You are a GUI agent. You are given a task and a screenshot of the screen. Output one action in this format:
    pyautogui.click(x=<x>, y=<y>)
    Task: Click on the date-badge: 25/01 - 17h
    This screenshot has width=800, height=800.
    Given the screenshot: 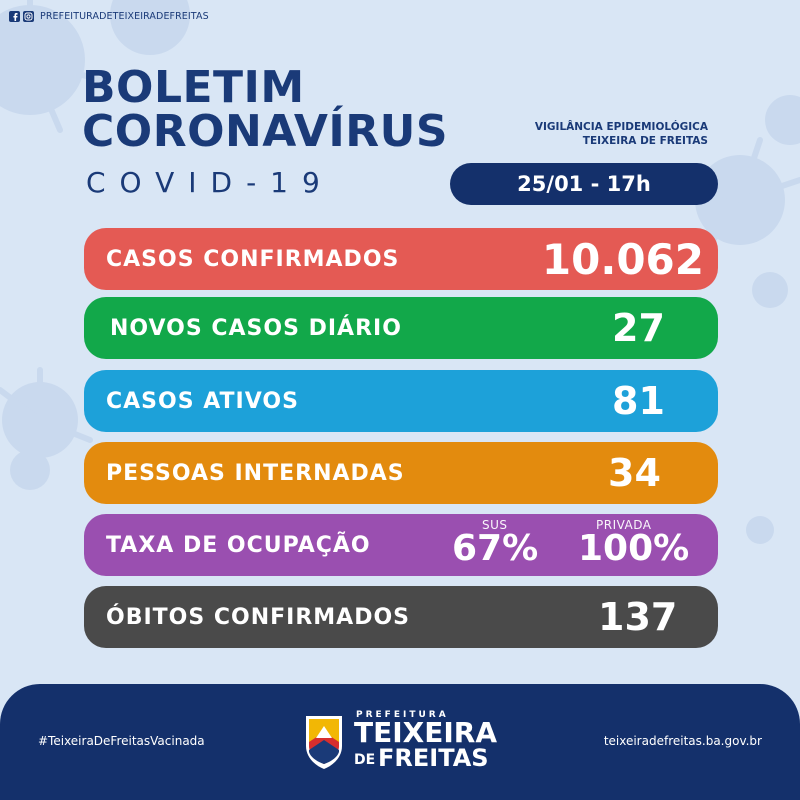 What is the action you would take?
    pyautogui.click(x=584, y=184)
    